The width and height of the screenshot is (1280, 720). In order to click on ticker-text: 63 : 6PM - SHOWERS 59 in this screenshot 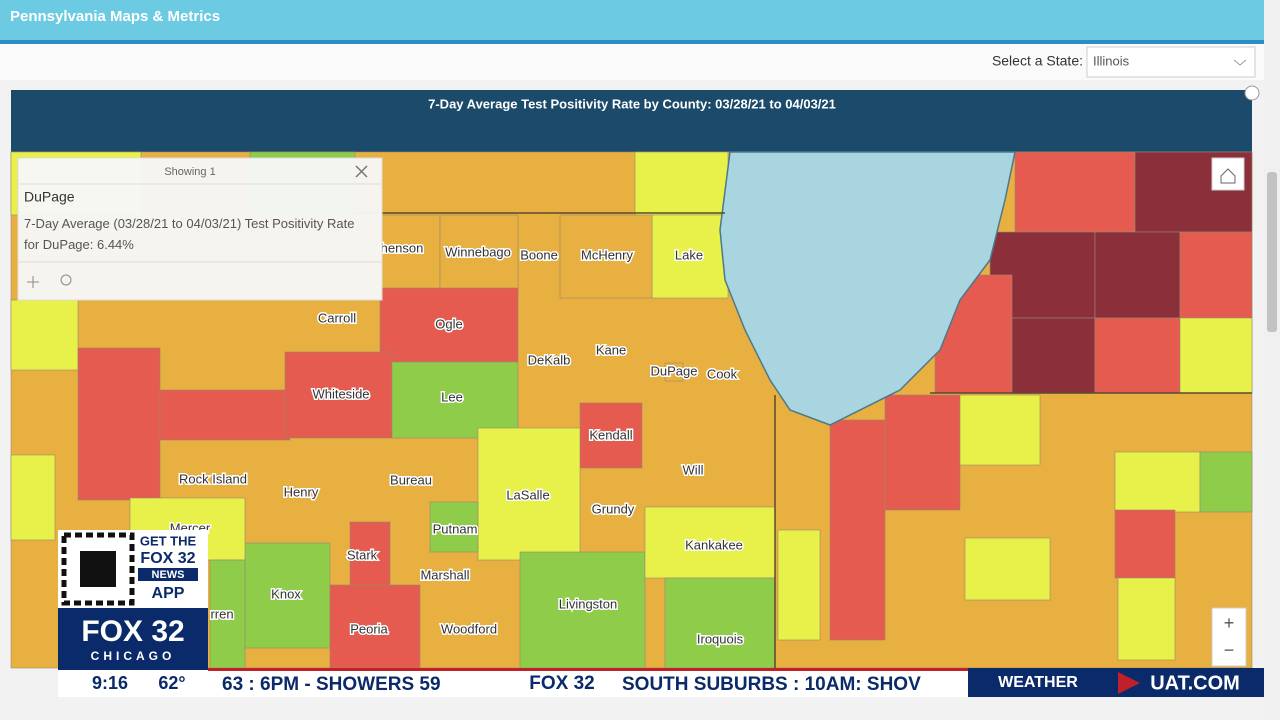, I will do `click(331, 684)`.